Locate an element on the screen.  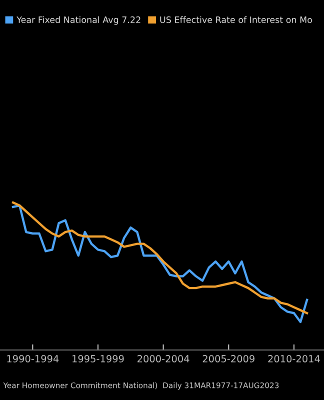
x-tick-label: 2005-2009 is located at coordinates (228, 358).